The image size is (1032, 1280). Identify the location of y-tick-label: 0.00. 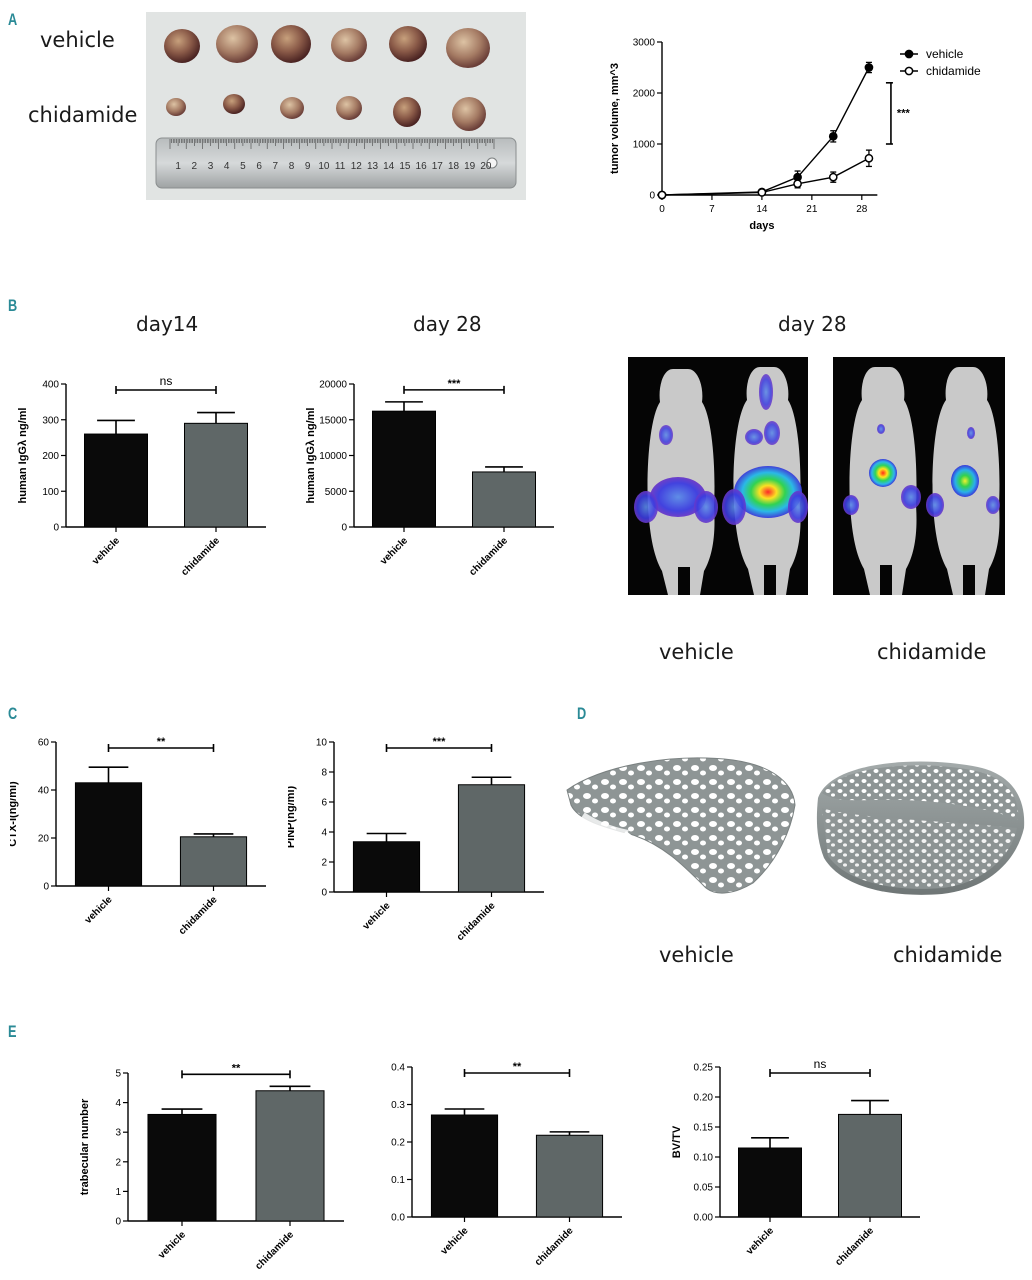
(704, 1218).